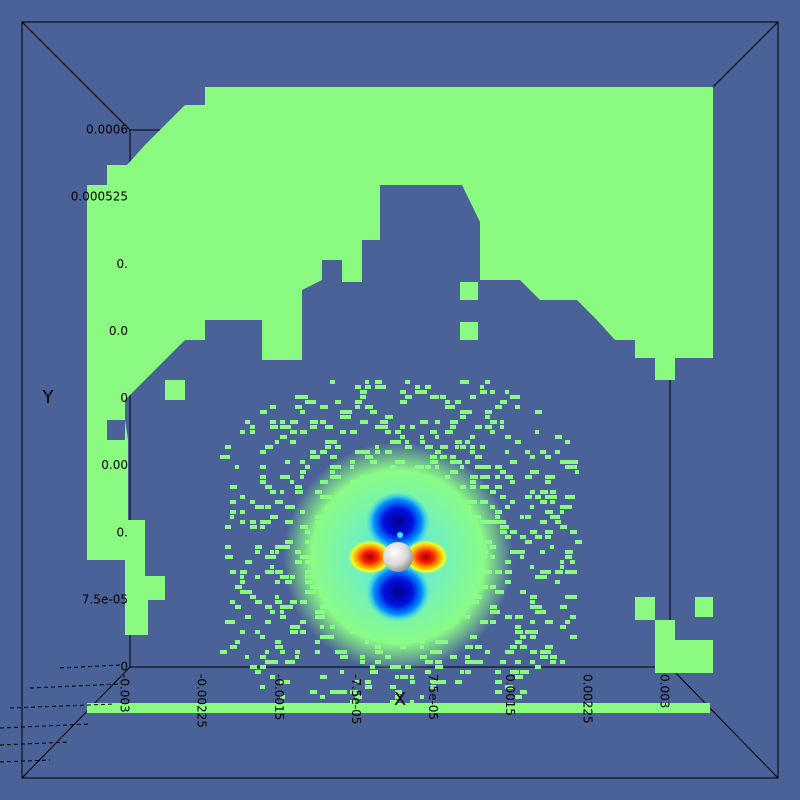  Describe the element at coordinates (124, 398) in the screenshot. I see `y-tick-label: 0` at that location.